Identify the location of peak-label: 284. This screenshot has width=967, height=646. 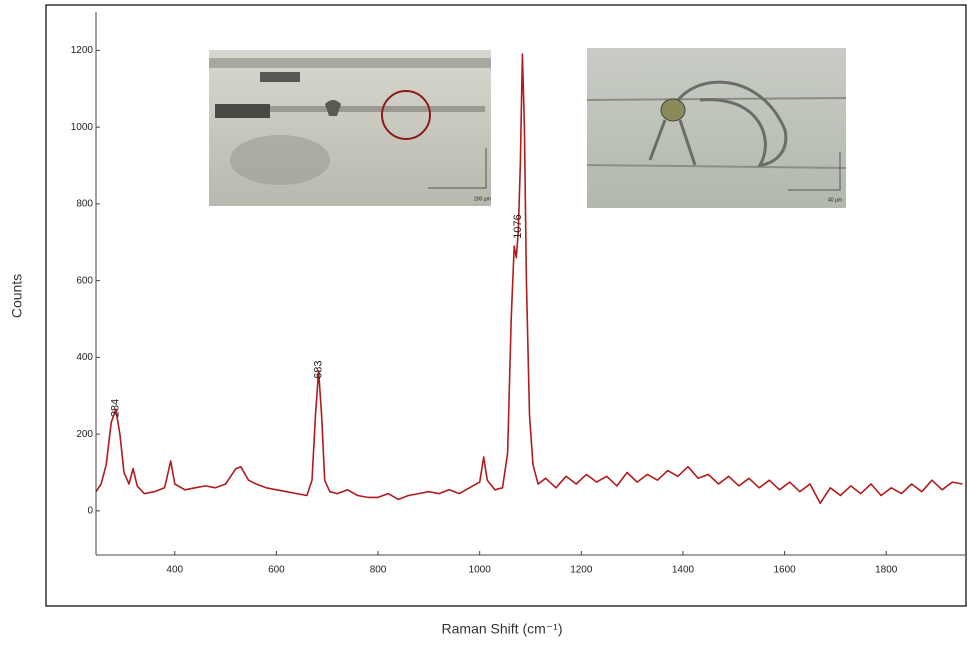
(116, 408).